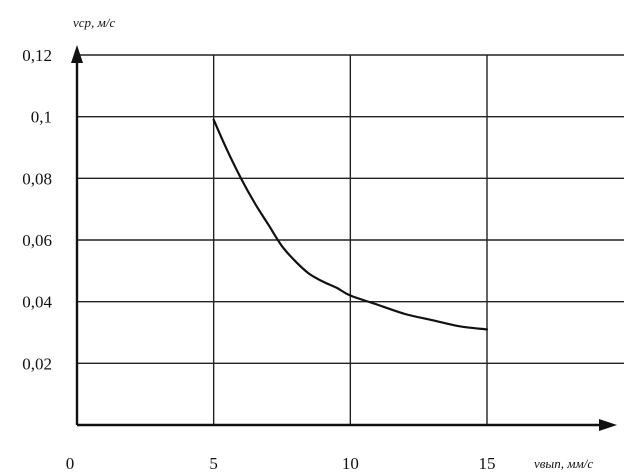 The width and height of the screenshot is (644, 473). Describe the element at coordinates (563, 463) in the screenshot. I see `x-axis-label: vвып, мм/с` at that location.